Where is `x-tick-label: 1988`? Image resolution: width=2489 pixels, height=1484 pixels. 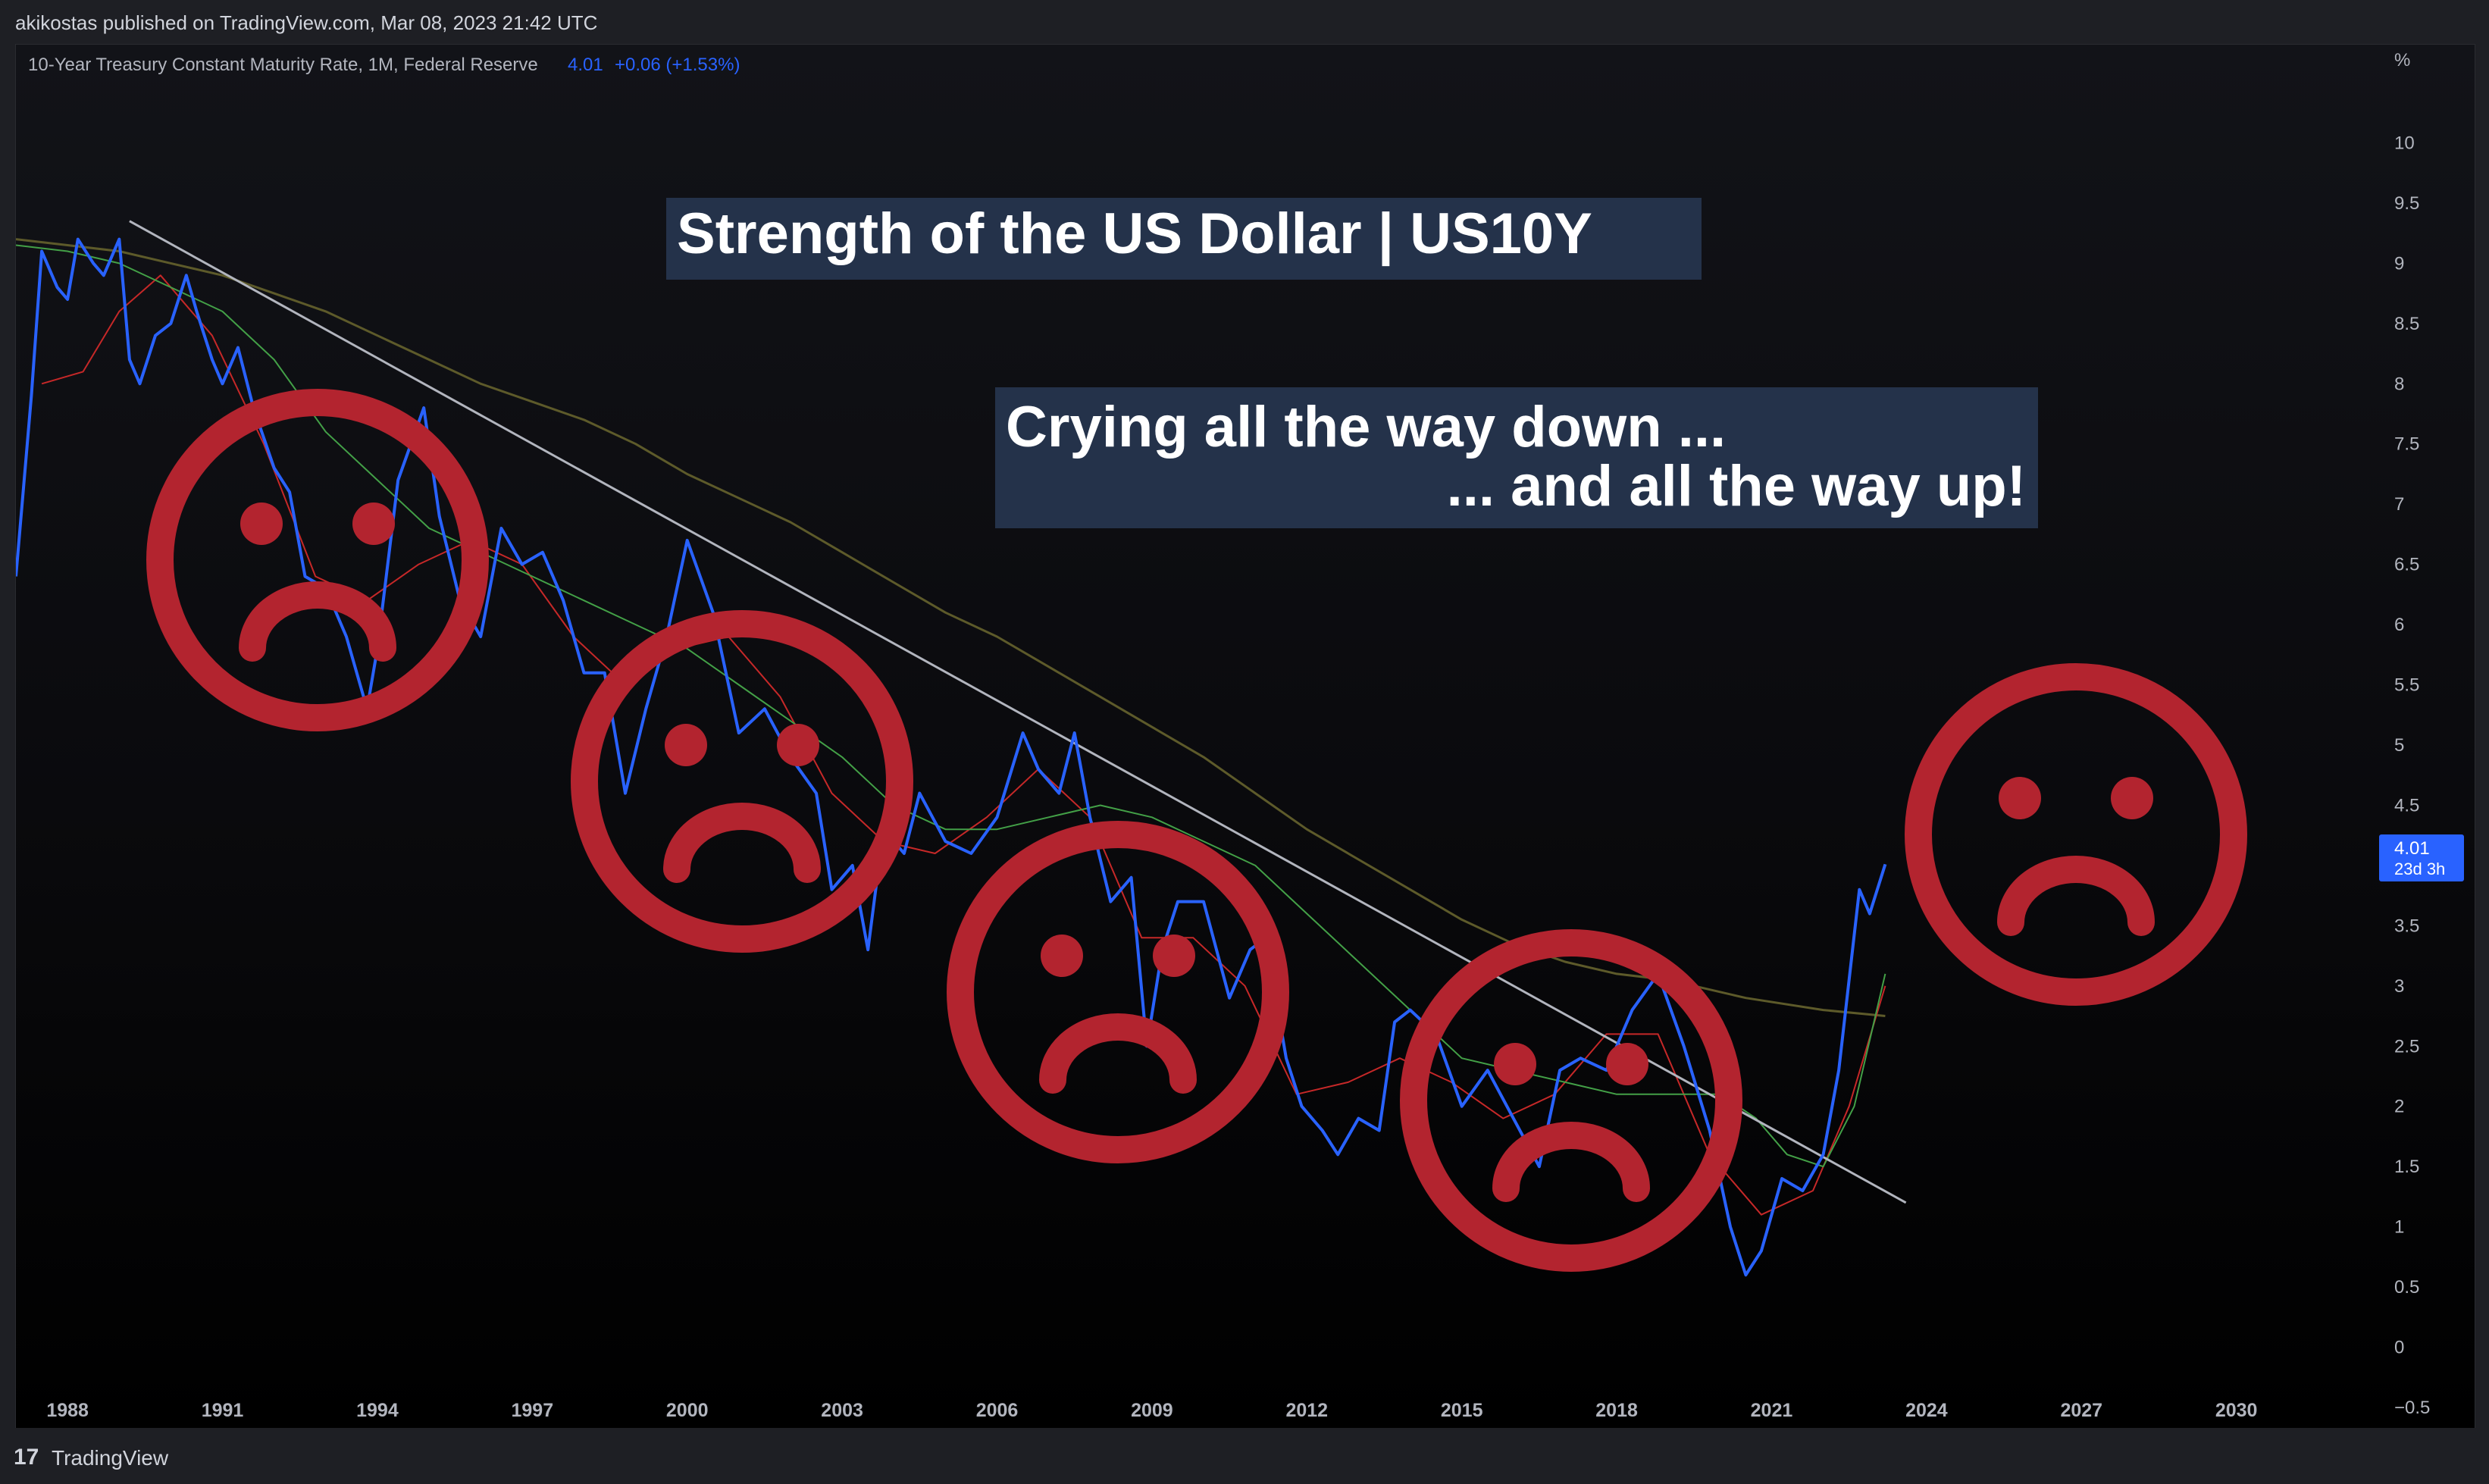
x-tick-label: 1988 is located at coordinates (67, 1411).